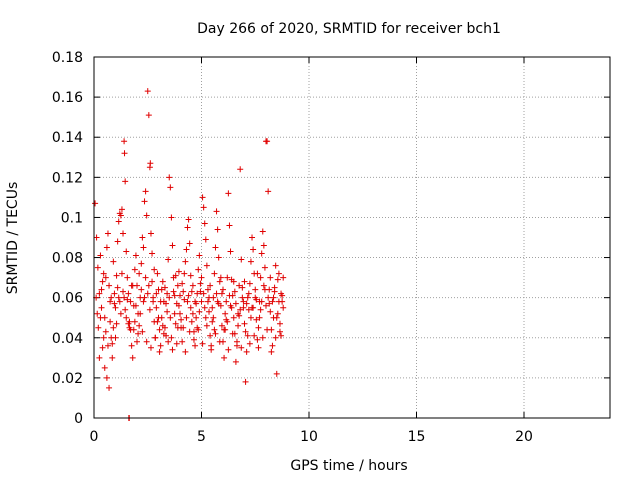 The image size is (640, 480). I want to click on y-tick-label: 0.1, so click(72, 218).